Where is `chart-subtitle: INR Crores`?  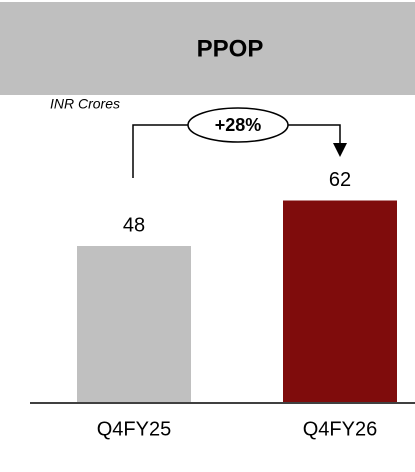
chart-subtitle: INR Crores is located at coordinates (85, 104).